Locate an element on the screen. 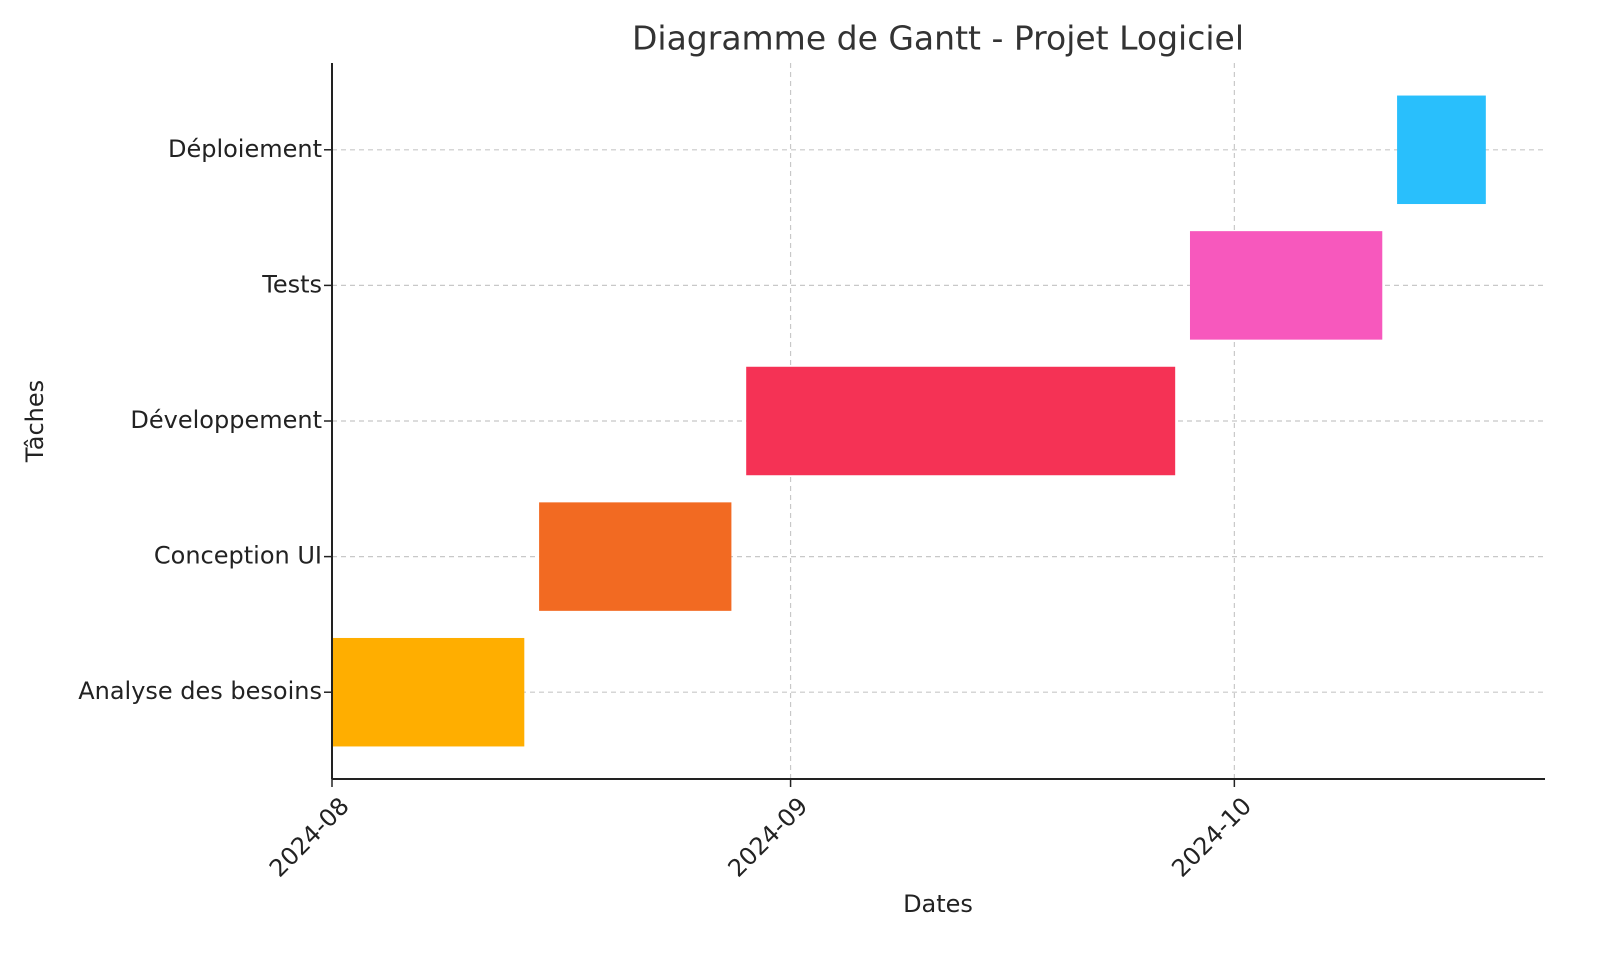  y-axis-label: Tâches is located at coordinates (35, 421).